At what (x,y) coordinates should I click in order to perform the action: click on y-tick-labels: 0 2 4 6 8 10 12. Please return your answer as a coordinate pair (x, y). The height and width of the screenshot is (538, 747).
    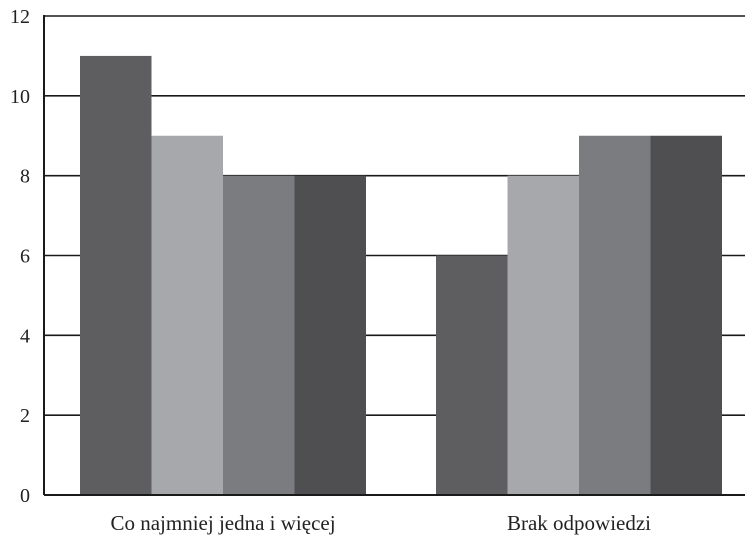
    Looking at the image, I should click on (20, 256).